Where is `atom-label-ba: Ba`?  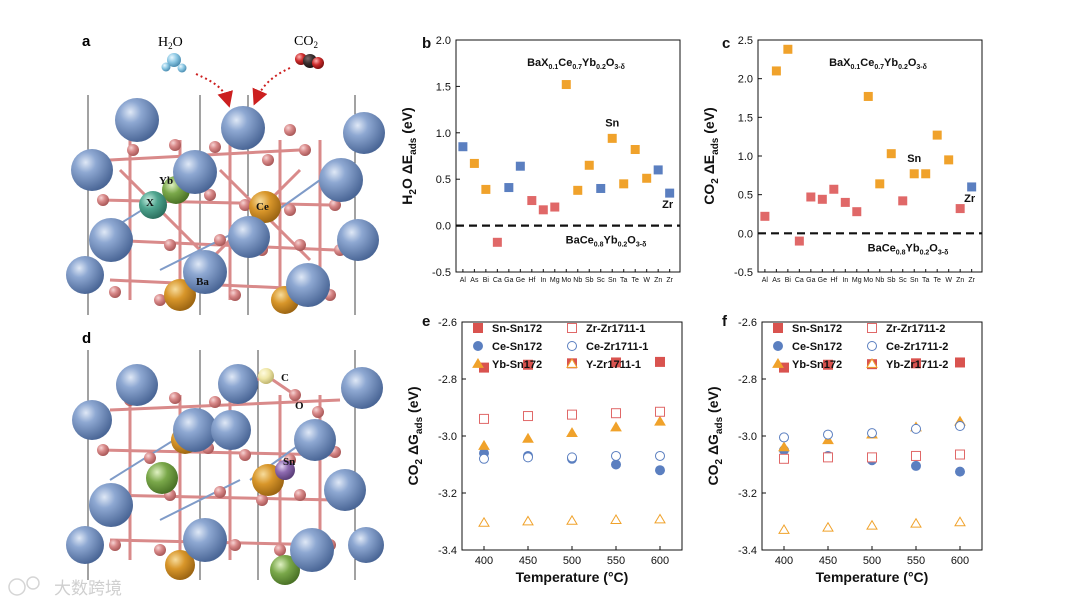 atom-label-ba: Ba is located at coordinates (202, 282).